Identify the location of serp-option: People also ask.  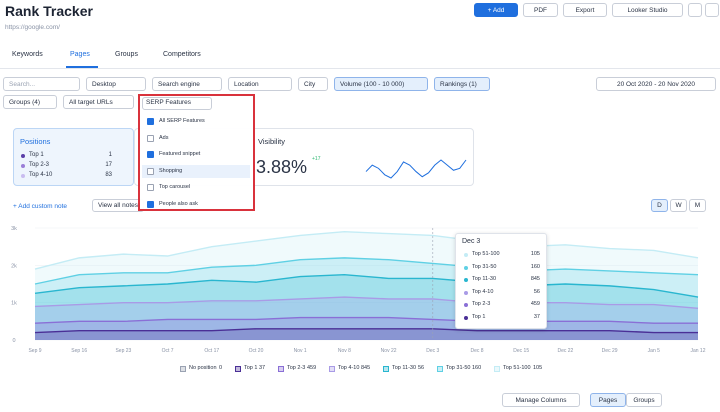
(178, 203).